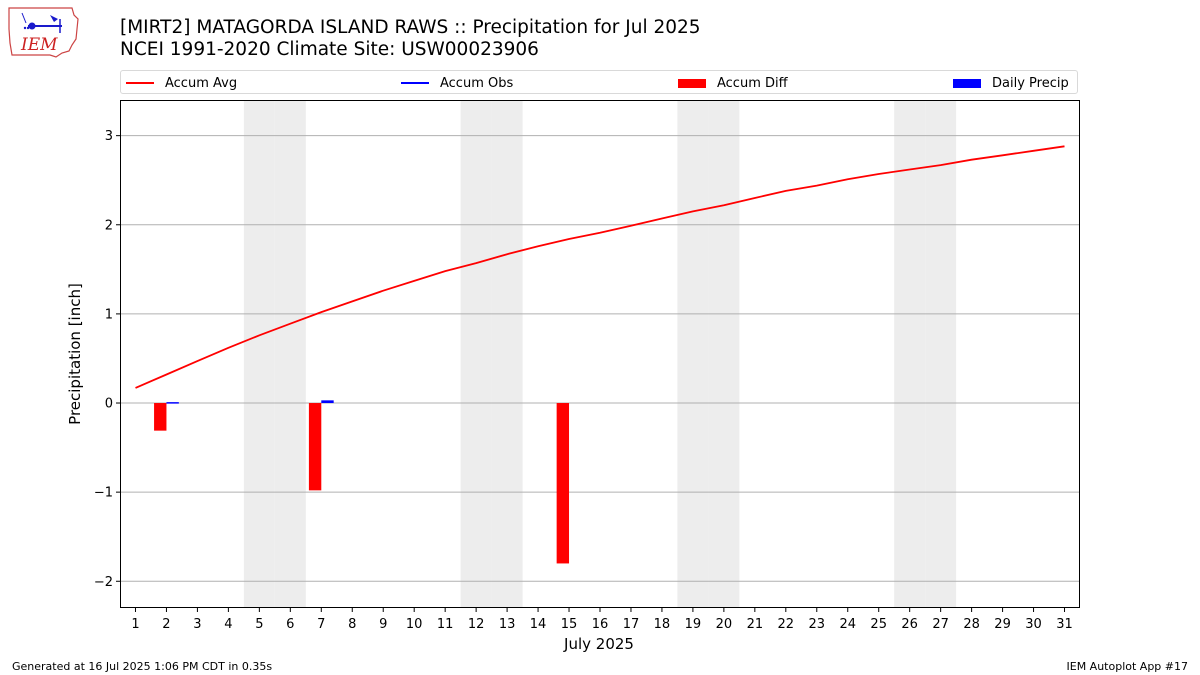 Image resolution: width=1200 pixels, height=675 pixels. Describe the element at coordinates (1064, 624) in the screenshot. I see `x-tick-label: 31` at that location.